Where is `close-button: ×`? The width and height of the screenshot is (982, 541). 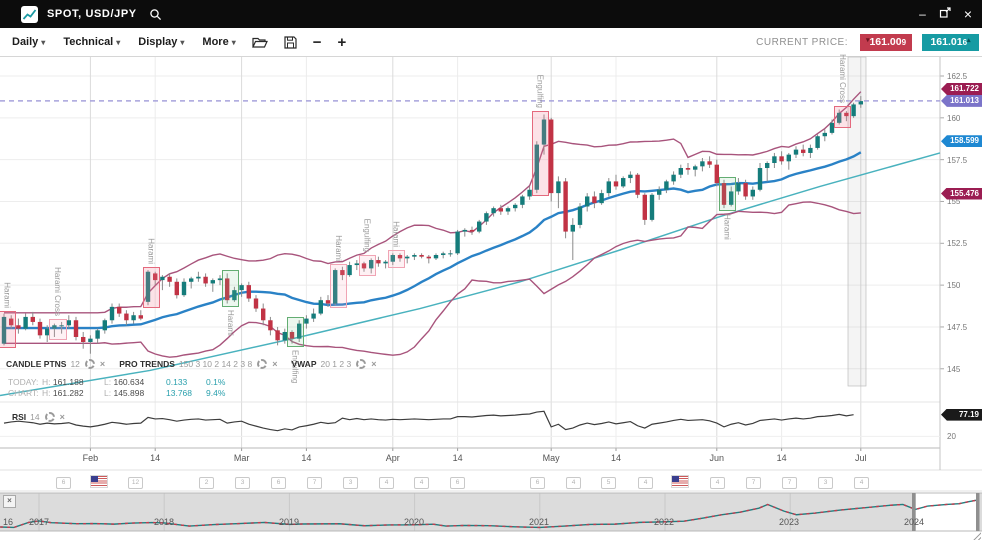 close-button: × is located at coordinates (967, 14).